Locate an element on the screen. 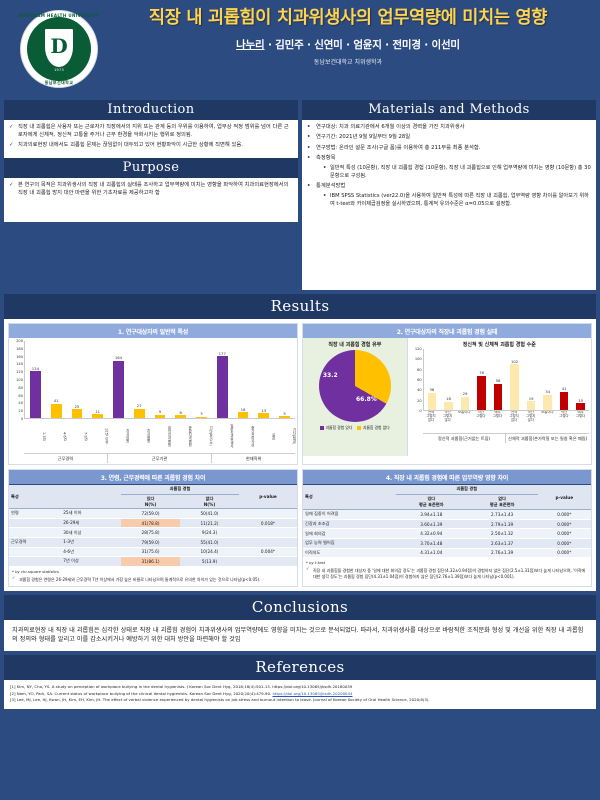 The height and width of the screenshot is (800, 600). table-note-4: * by t-test is located at coordinates (316, 563).